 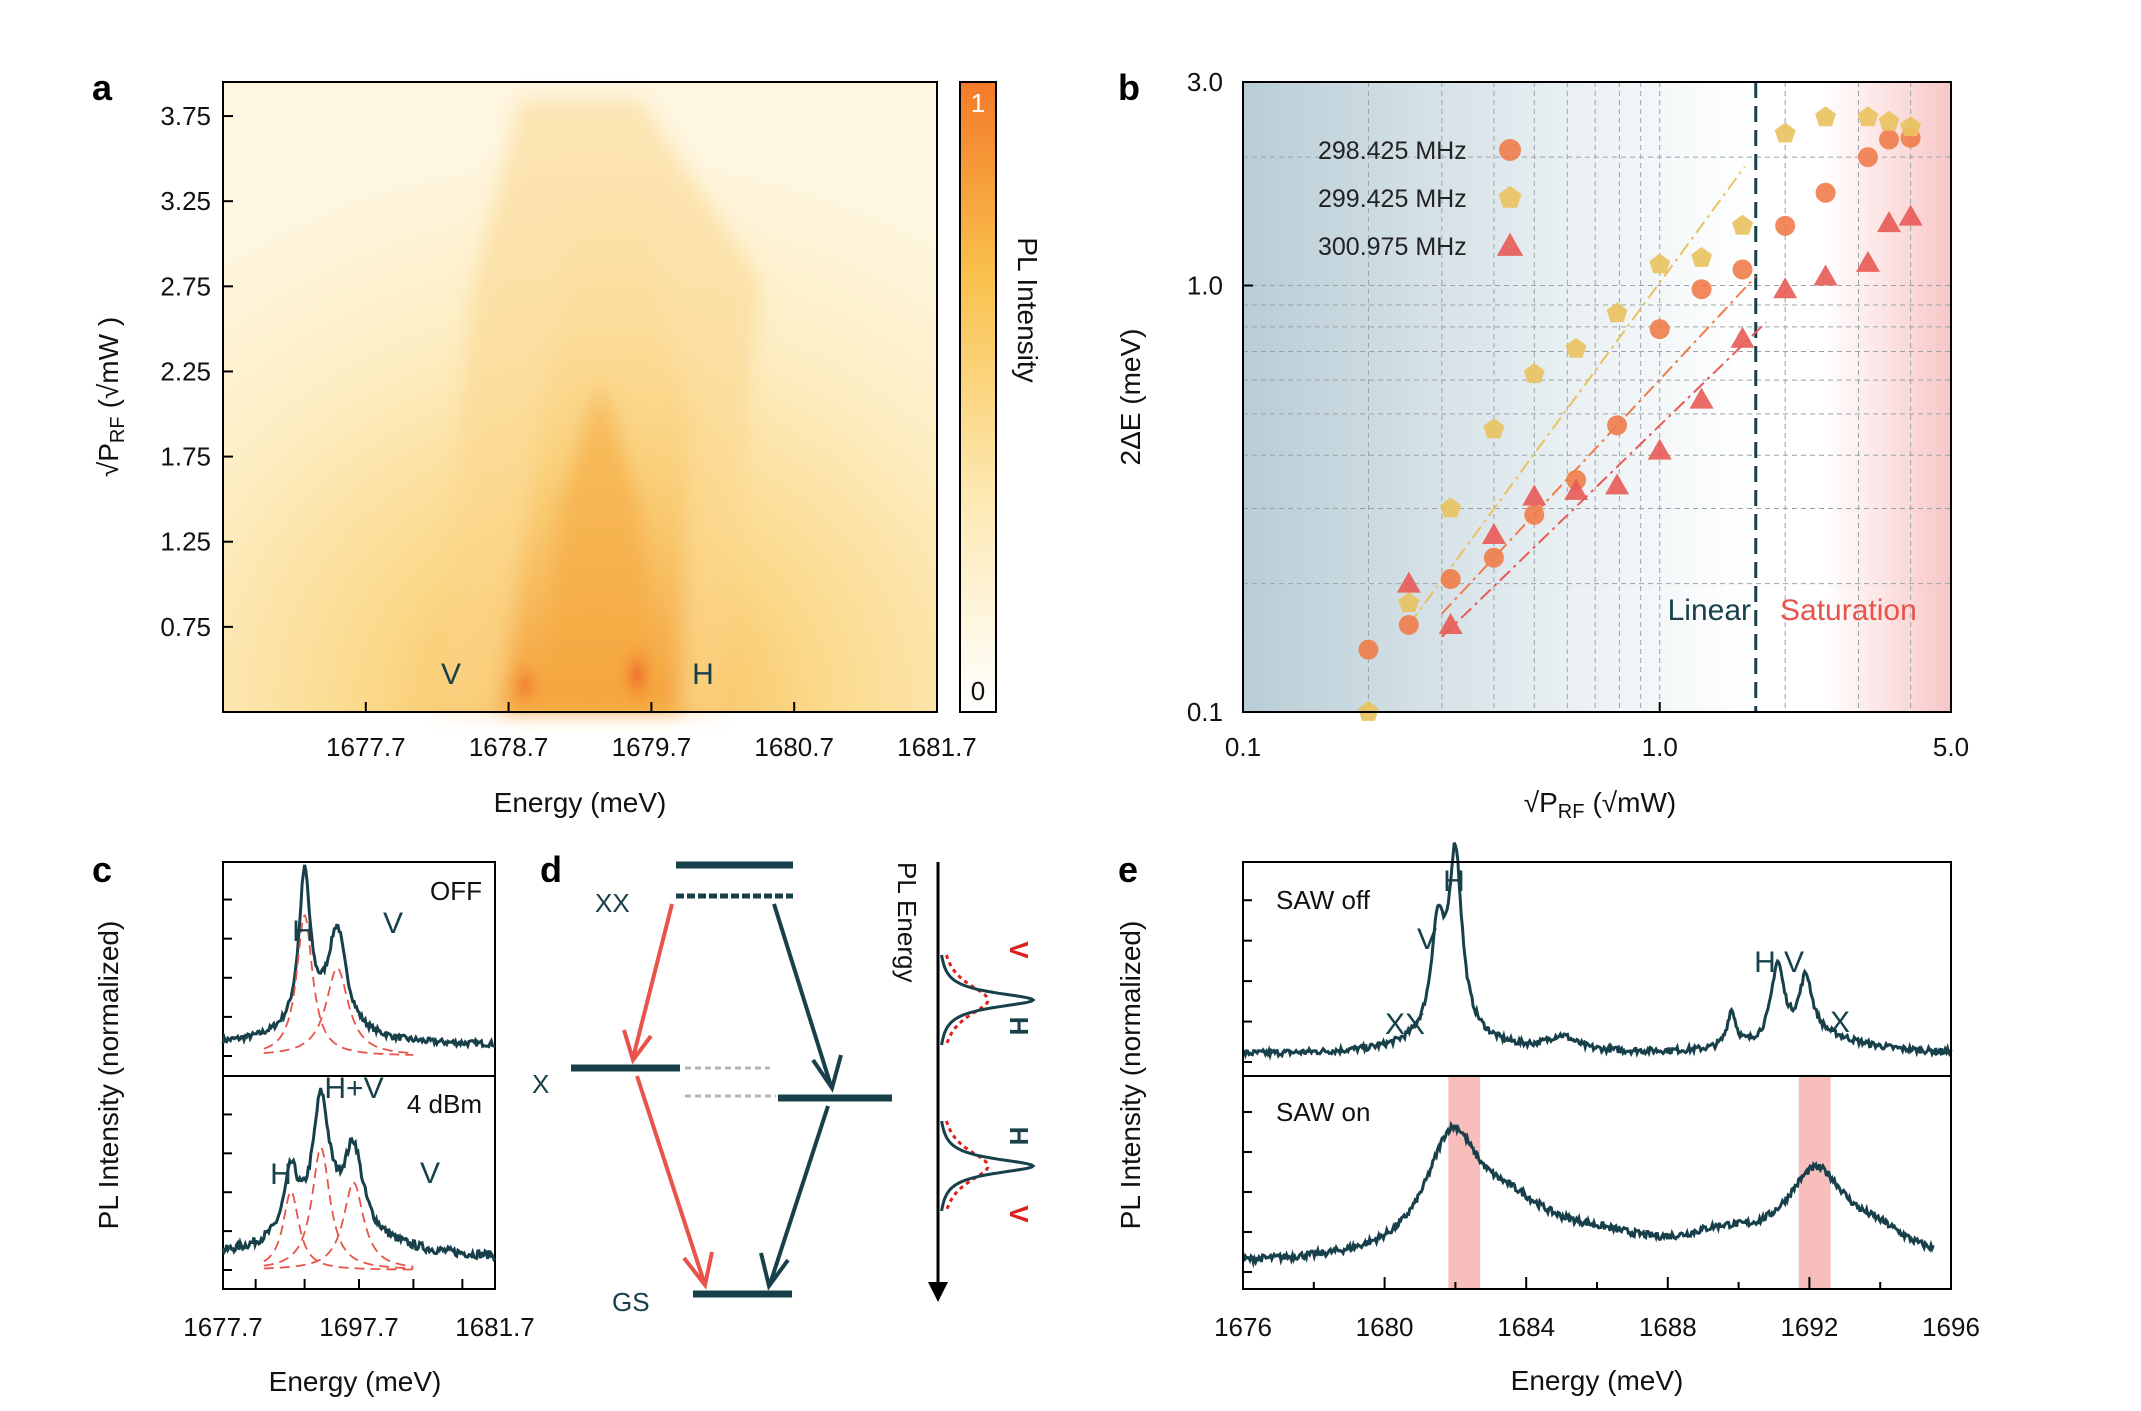 What do you see at coordinates (185, 457) in the screenshot?
I see `a-ytick-label: 1.75` at bounding box center [185, 457].